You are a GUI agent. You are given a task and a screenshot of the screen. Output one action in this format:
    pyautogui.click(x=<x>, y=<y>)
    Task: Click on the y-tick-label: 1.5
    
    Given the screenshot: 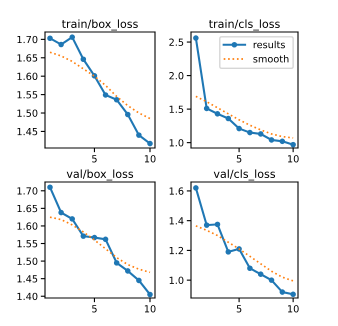 What is the action you would take?
    pyautogui.click(x=177, y=109)
    